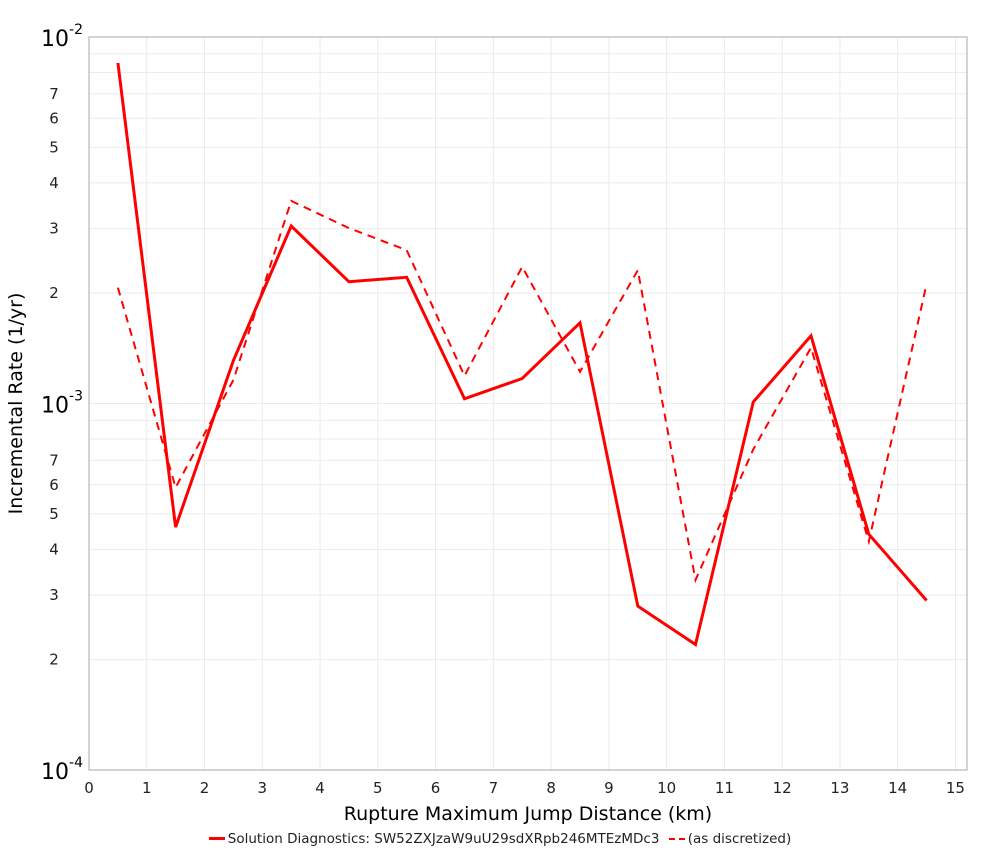 Image resolution: width=1000 pixels, height=850 pixels. I want to click on legend-item-discretized: (as discretized), so click(727, 839).